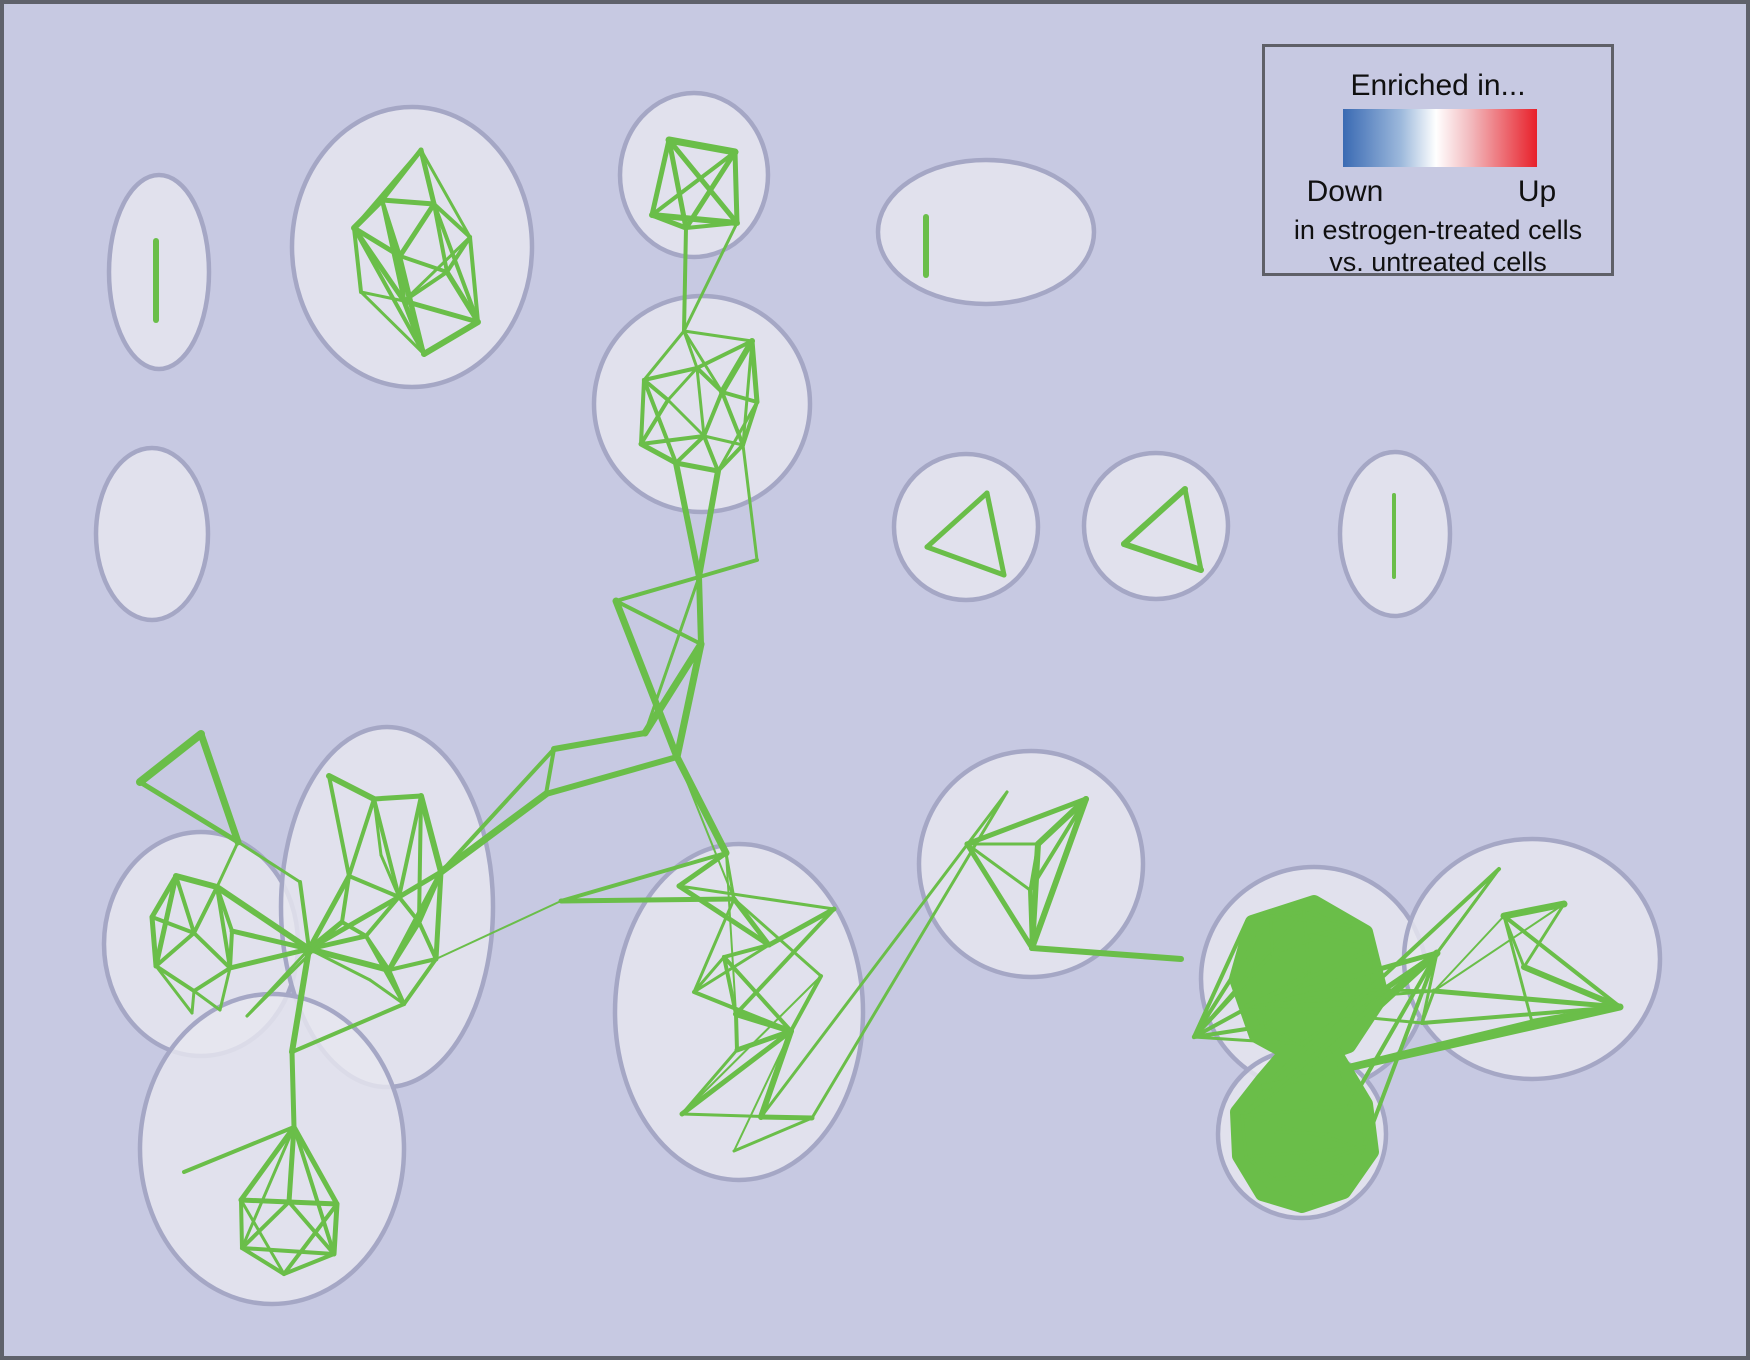  What do you see at coordinates (1156, 526) in the screenshot?
I see `cluster-bubble-tight-junctions` at bounding box center [1156, 526].